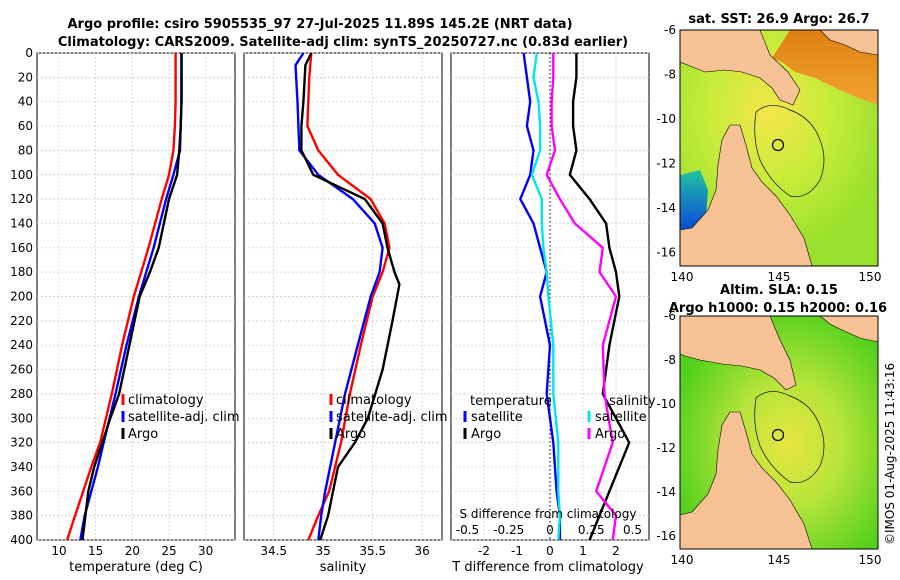 Image resolution: width=900 pixels, height=580 pixels. I want to click on s-tick-label: 0, so click(550, 530).